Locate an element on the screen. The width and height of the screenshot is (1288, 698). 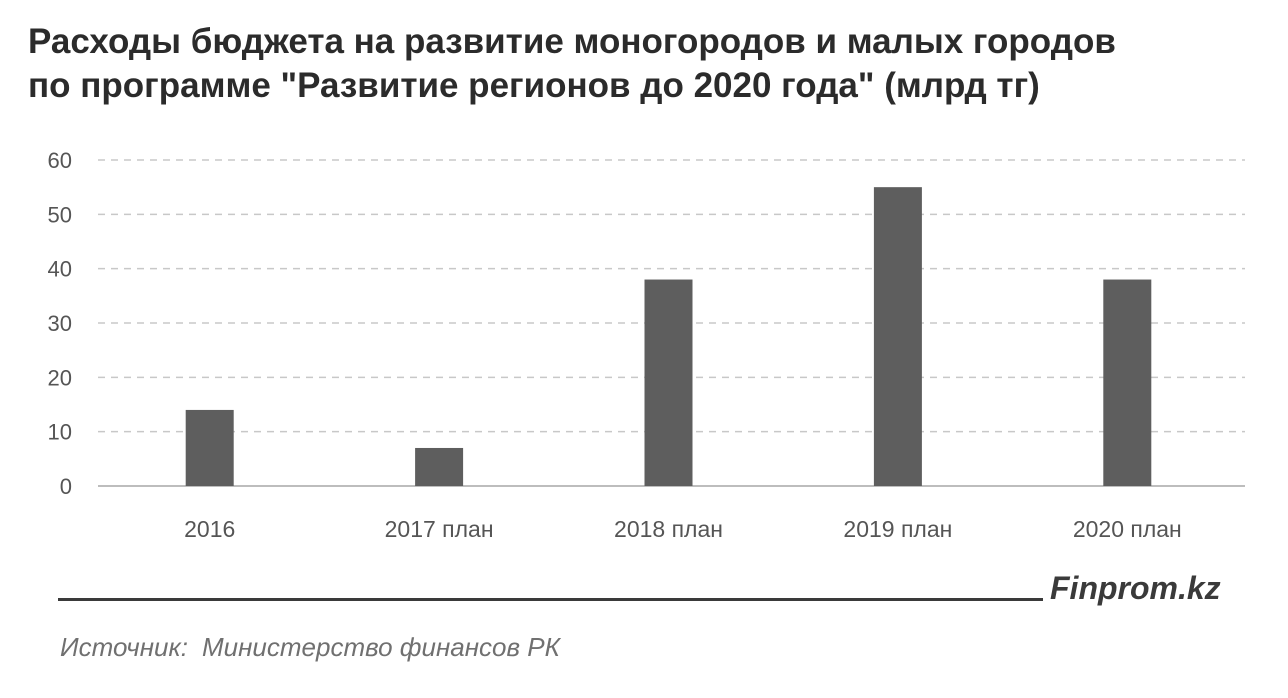
x-tick-label: 2016 is located at coordinates (209, 529).